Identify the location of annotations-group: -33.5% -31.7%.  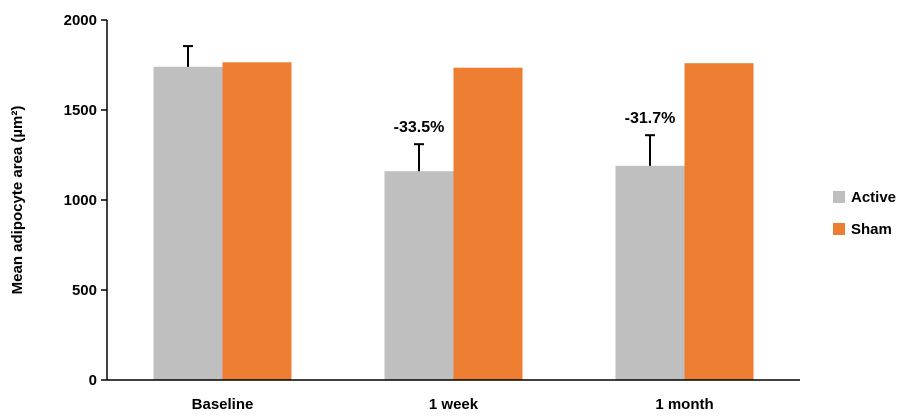
(535, 123).